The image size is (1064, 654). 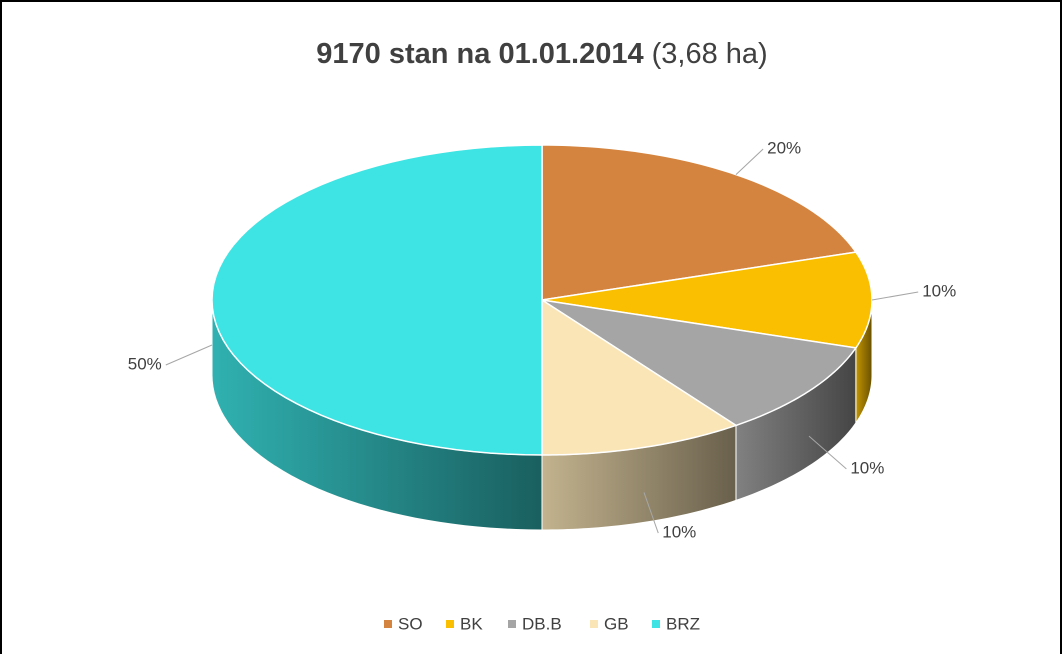 What do you see at coordinates (683, 623) in the screenshot?
I see `legend-label: BRZ` at bounding box center [683, 623].